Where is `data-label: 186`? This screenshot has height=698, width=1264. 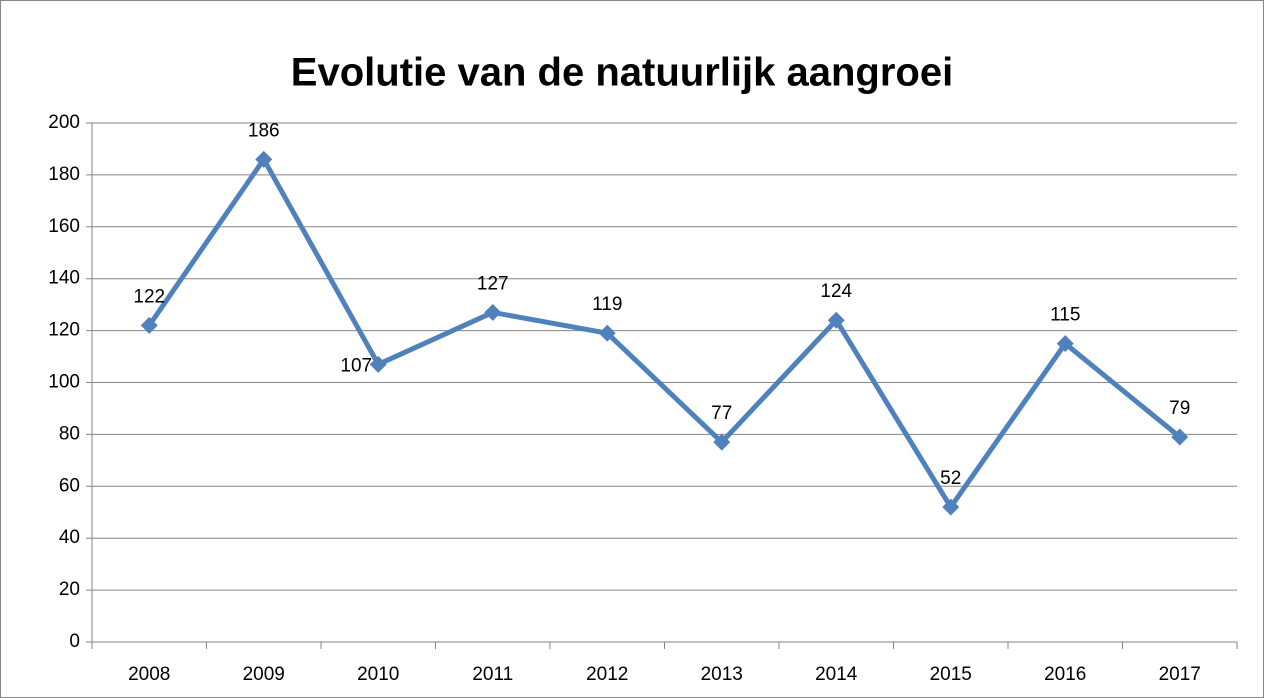 data-label: 186 is located at coordinates (264, 130).